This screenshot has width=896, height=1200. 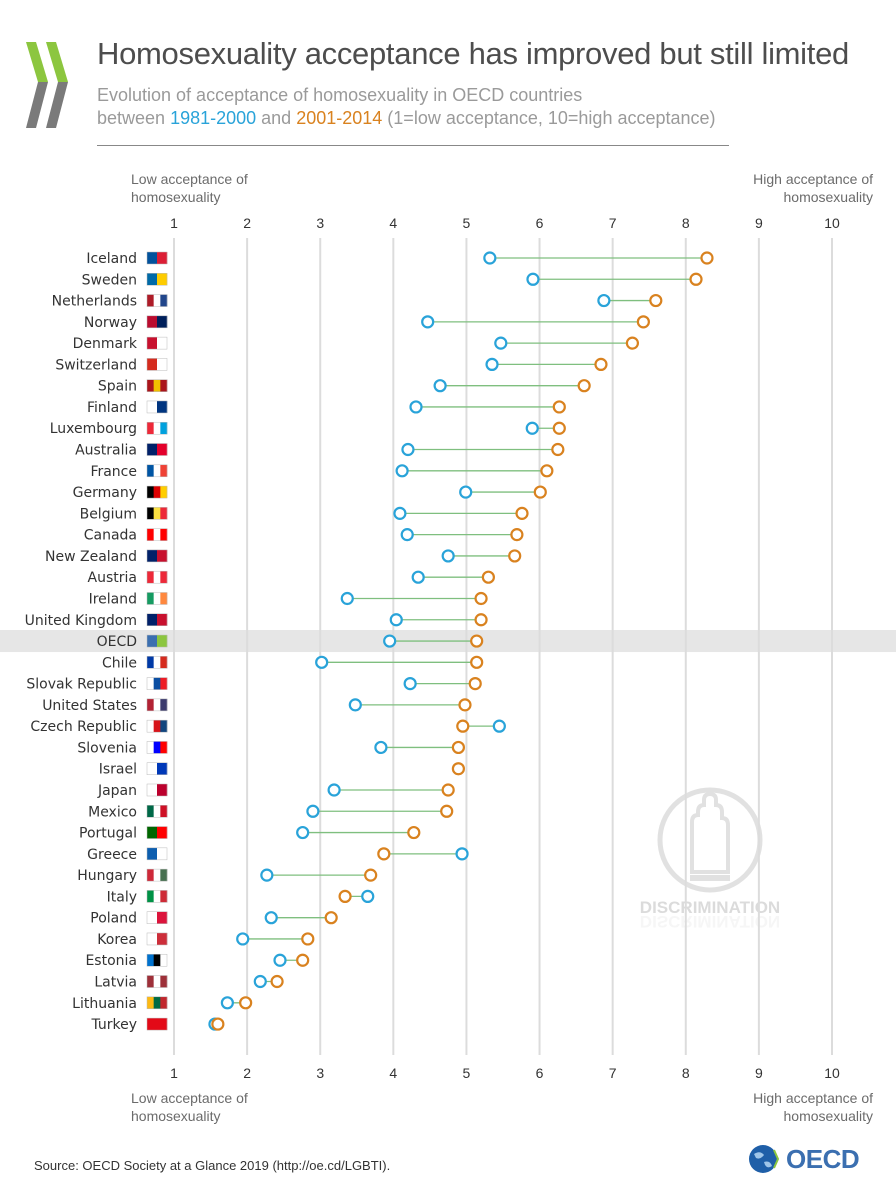 What do you see at coordinates (112, 408) in the screenshot?
I see `country-label: Finland` at bounding box center [112, 408].